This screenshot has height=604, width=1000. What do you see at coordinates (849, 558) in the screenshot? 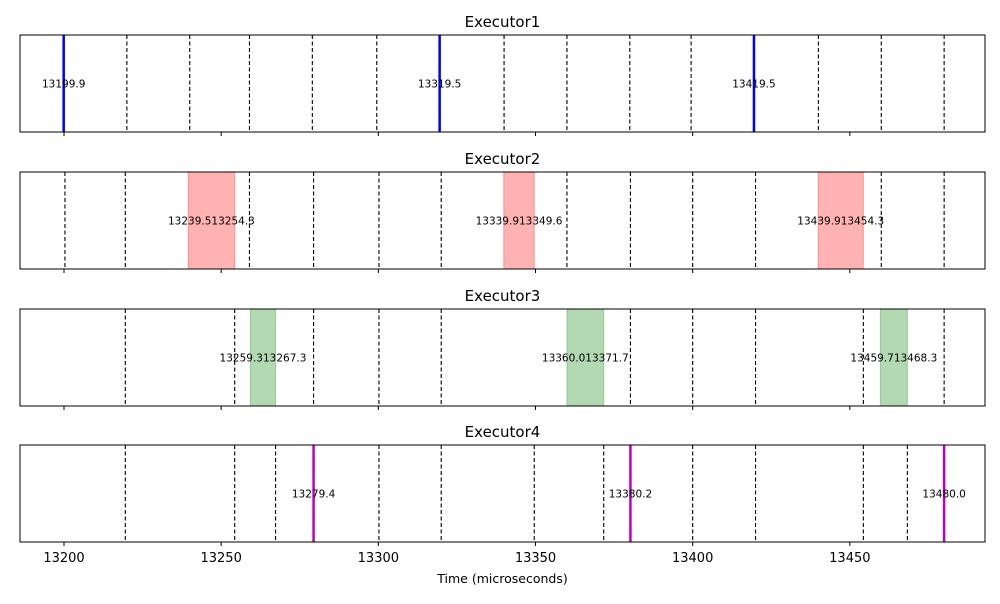
I see `x-tick-label: 13450` at bounding box center [849, 558].